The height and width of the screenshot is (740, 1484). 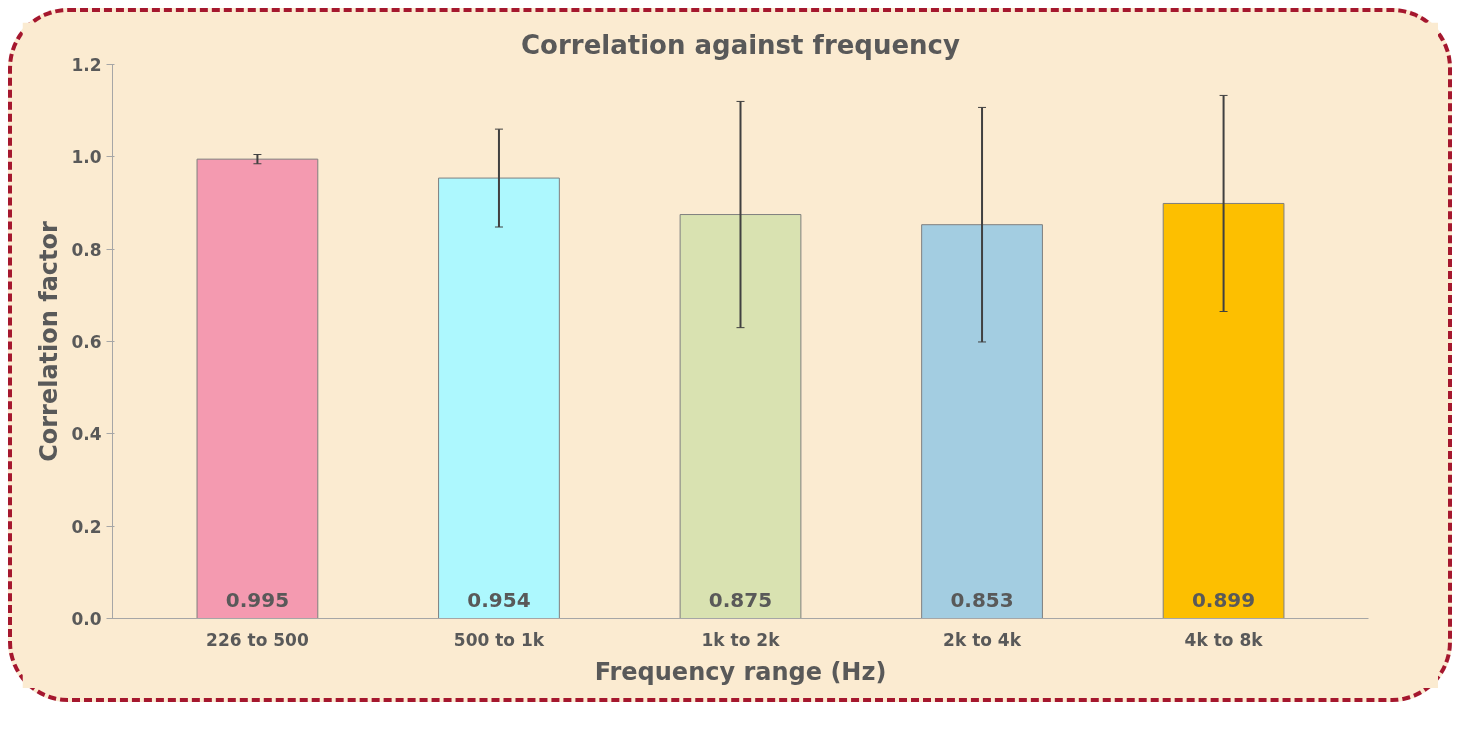 I want to click on y-tick-label: 1.0, so click(x=86, y=157).